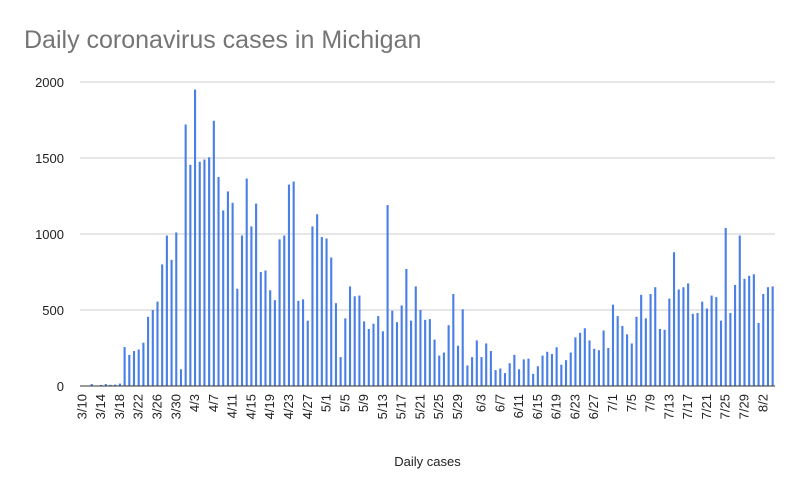  What do you see at coordinates (269, 406) in the screenshot?
I see `x-tick-label: 4/19` at bounding box center [269, 406].